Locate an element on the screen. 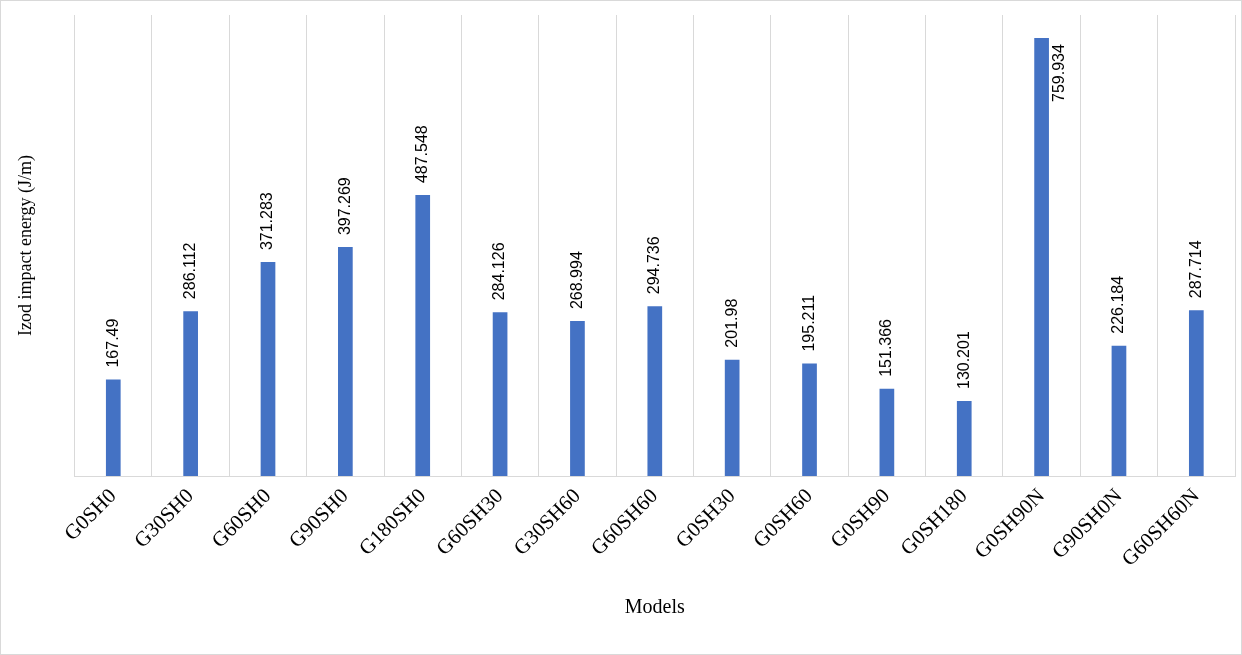  data-label: 226.184 is located at coordinates (1118, 304).